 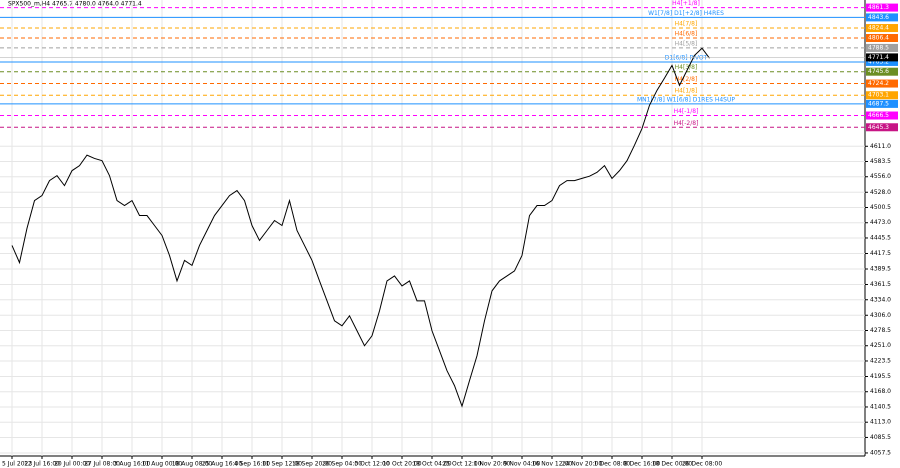 What do you see at coordinates (492, 464) in the screenshot?
I see `x-tick-label: 1 Nov 20:00` at bounding box center [492, 464].